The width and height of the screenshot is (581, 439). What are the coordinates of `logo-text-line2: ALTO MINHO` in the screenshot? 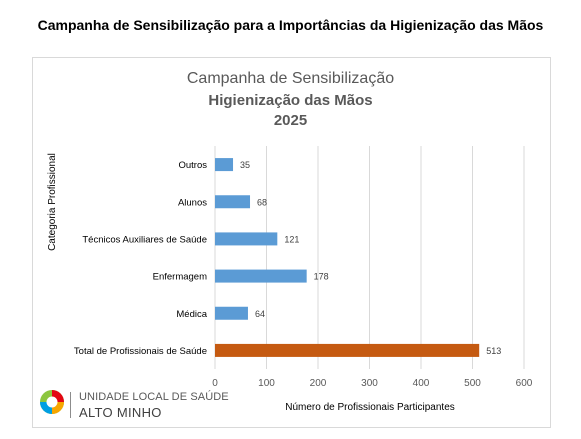 It's located at (120, 412).